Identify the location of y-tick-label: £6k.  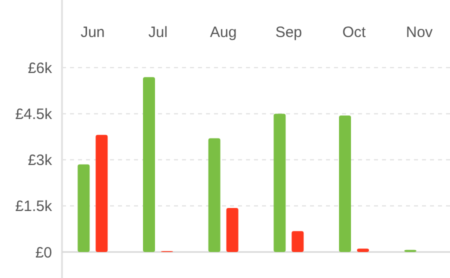
(40, 68).